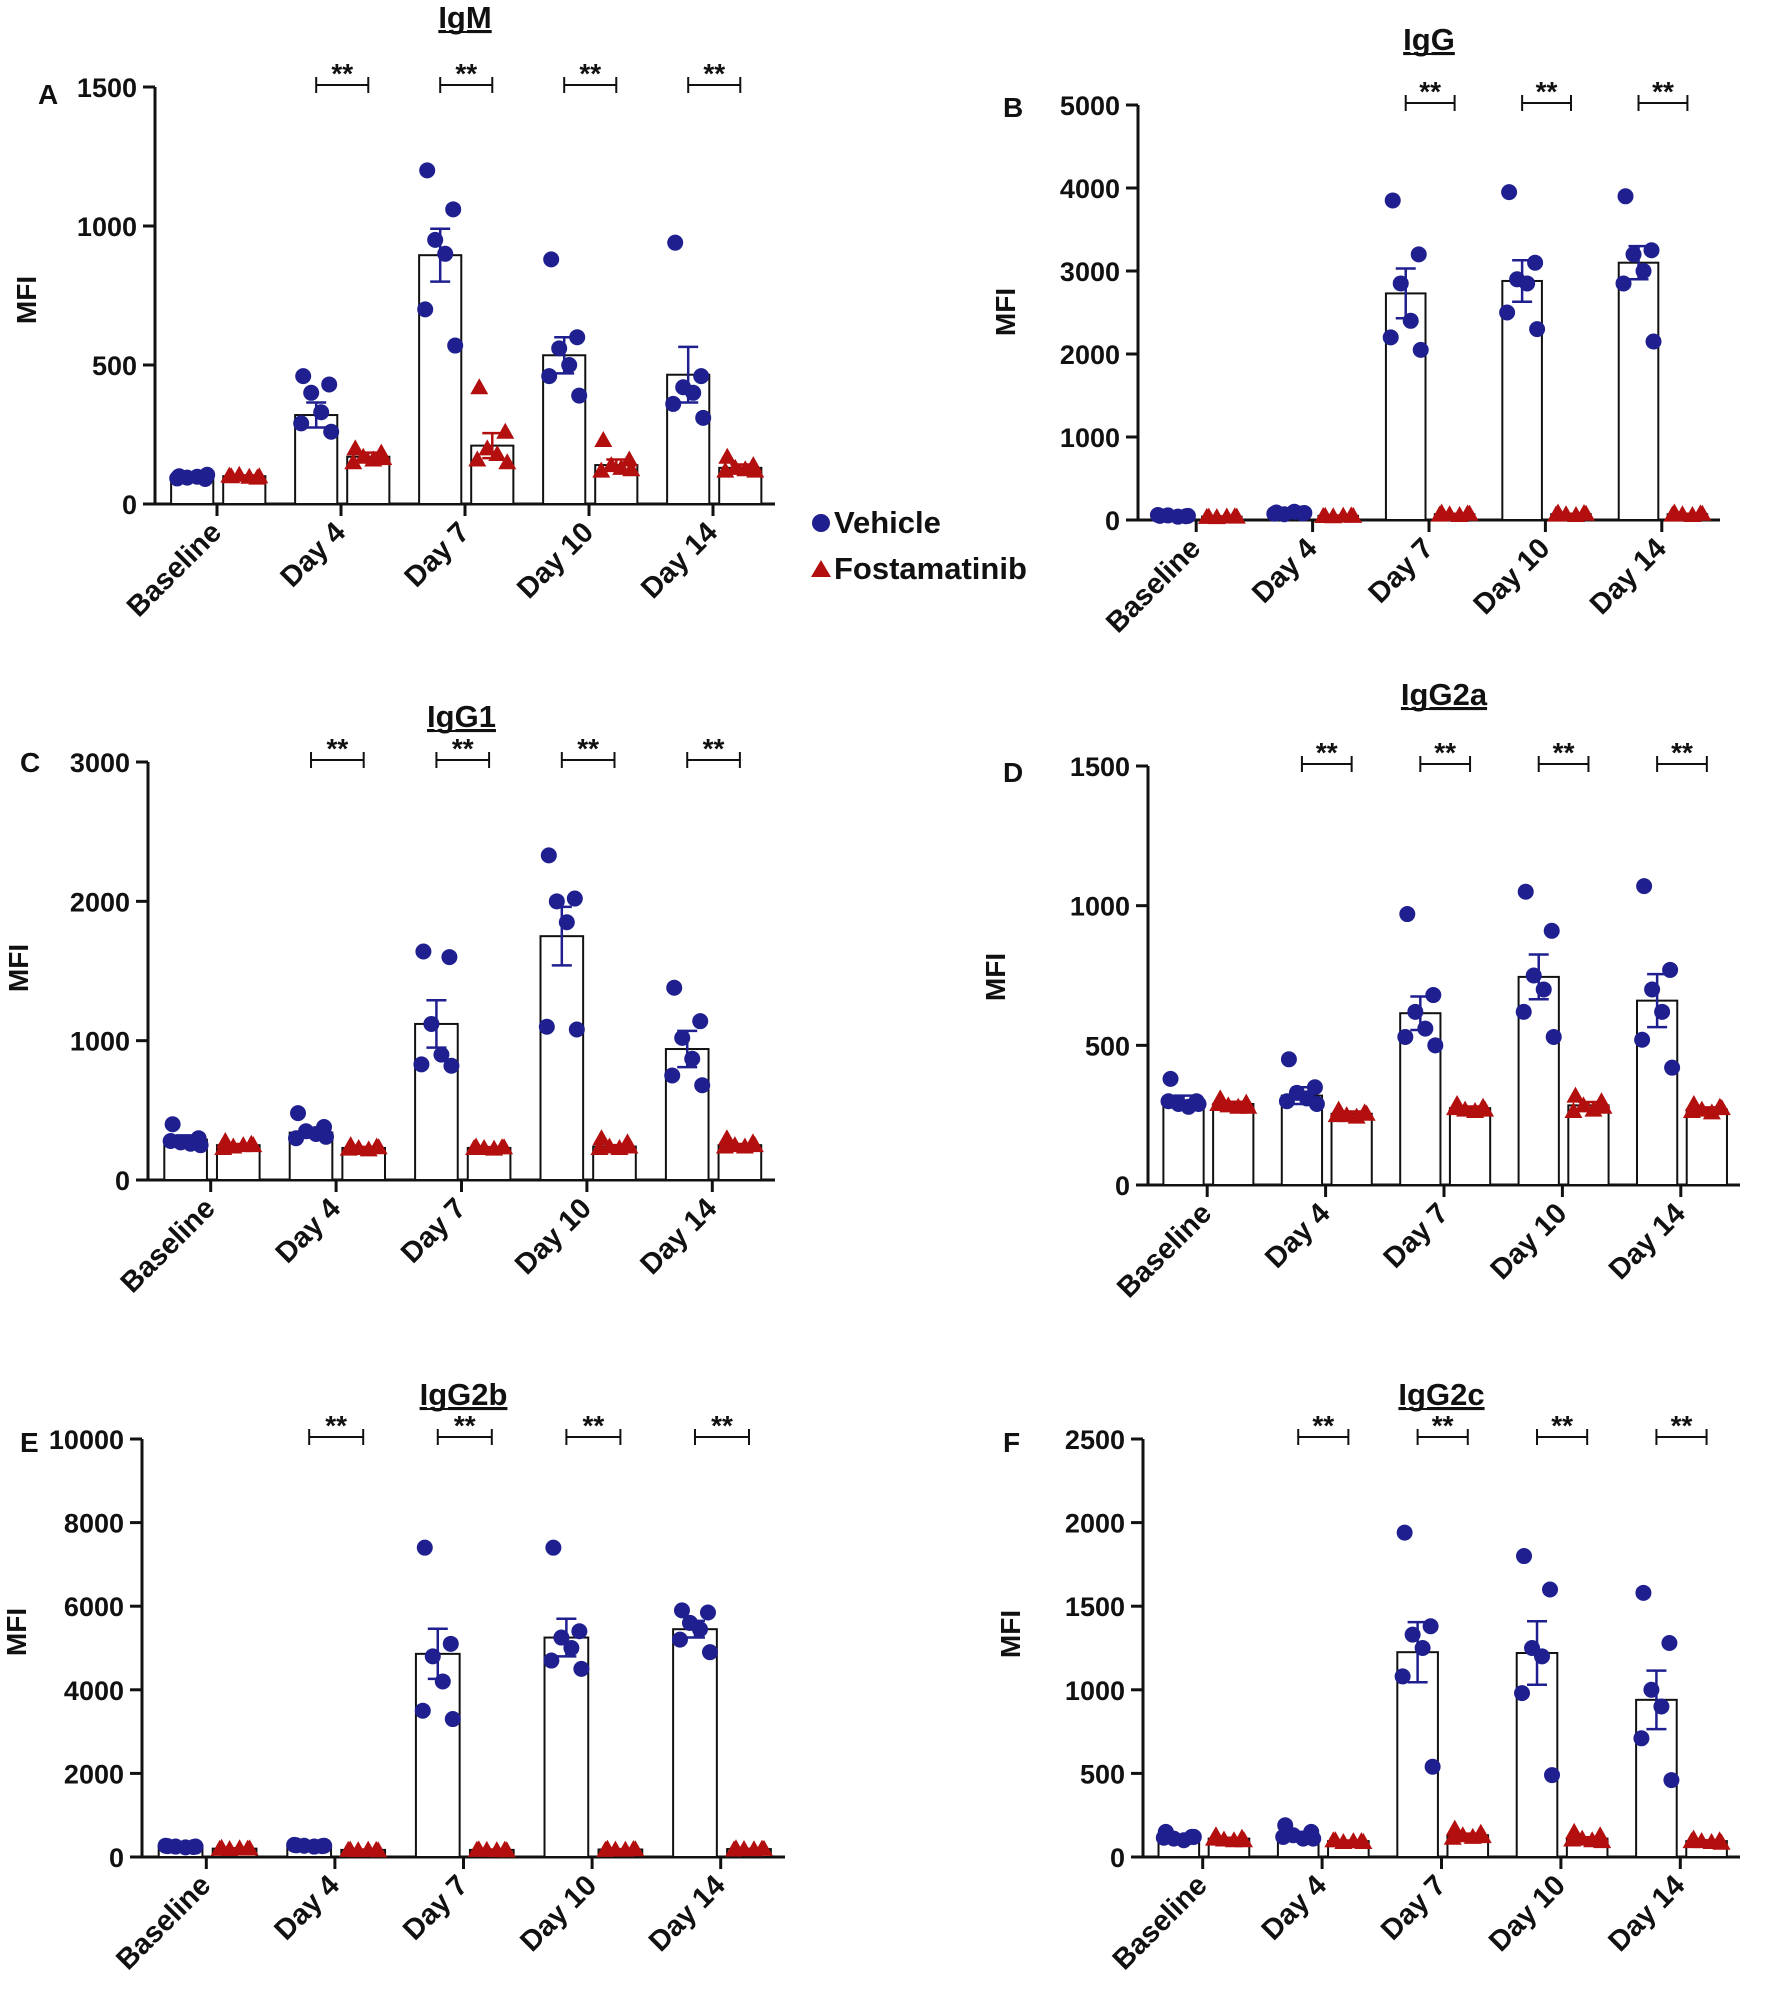 The image size is (1770, 1999). I want to click on y-tick-label: 1000, so click(1095, 1691).